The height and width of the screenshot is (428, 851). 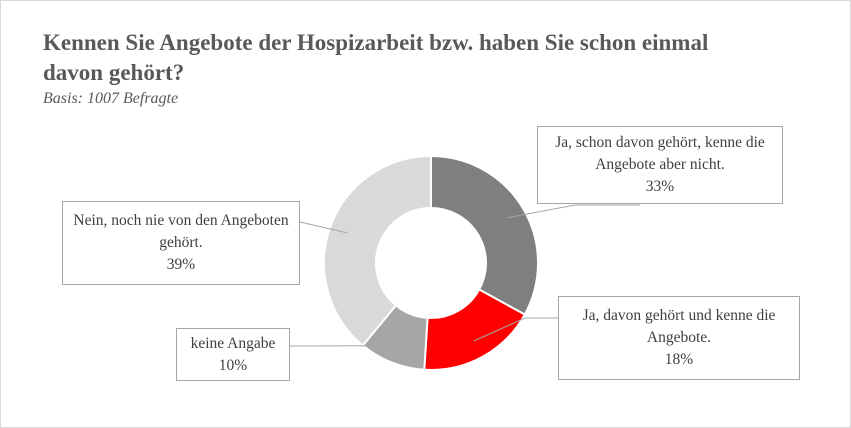 What do you see at coordinates (679, 359) in the screenshot?
I see `slice-value-label: 18%` at bounding box center [679, 359].